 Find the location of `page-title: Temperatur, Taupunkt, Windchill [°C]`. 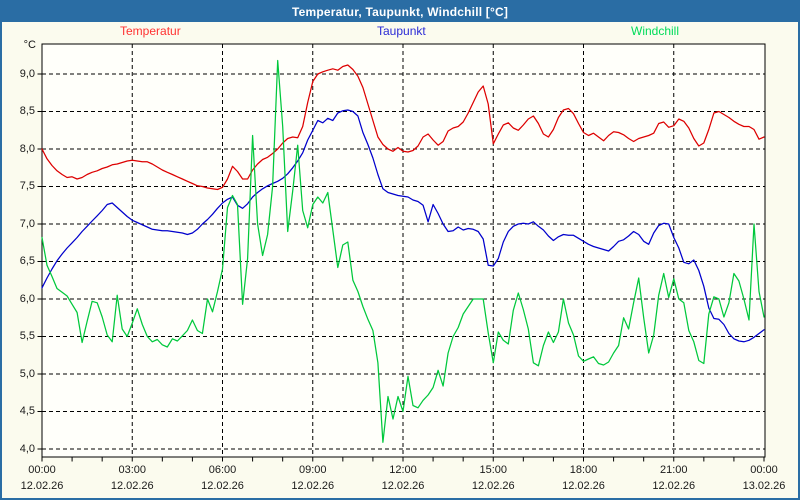

page-title: Temperatur, Taupunkt, Windchill [°C] is located at coordinates (400, 12).